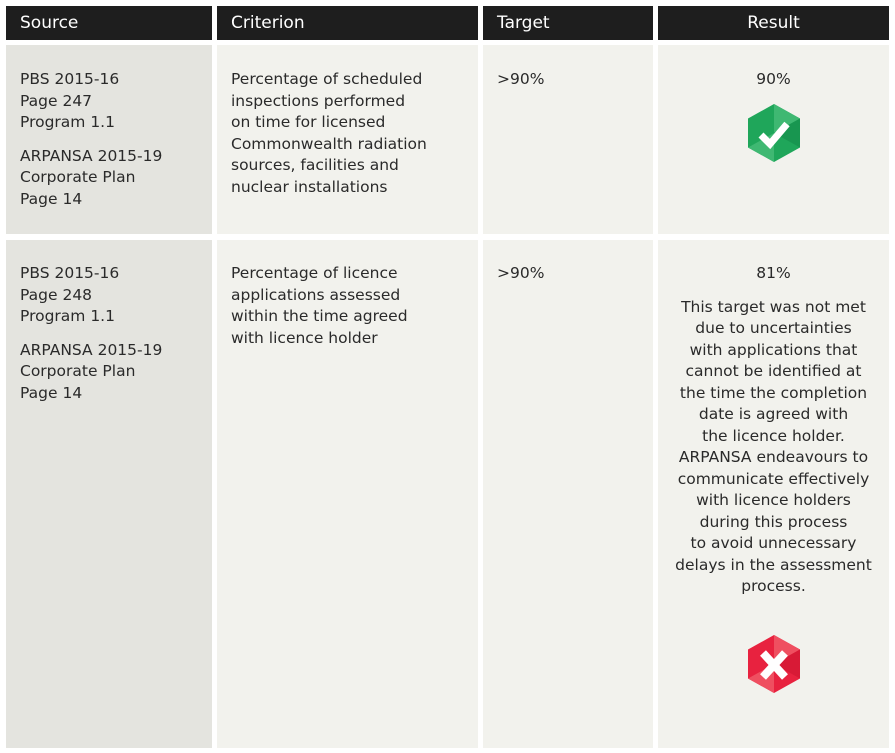  Describe the element at coordinates (568, 139) in the screenshot. I see `table-row-1-target: >90%` at that location.